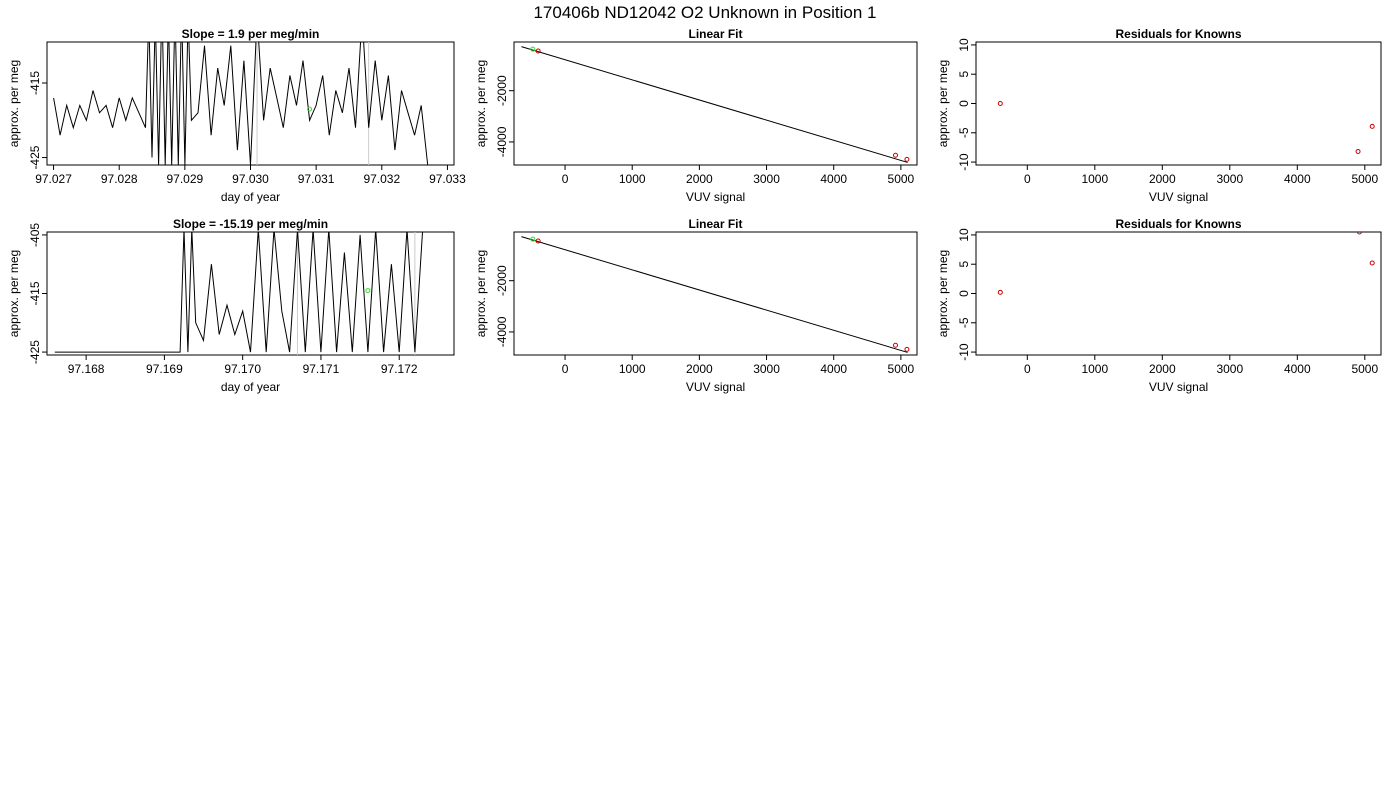  What do you see at coordinates (86, 369) in the screenshot?
I see `x-tick-label: 97.168` at bounding box center [86, 369].